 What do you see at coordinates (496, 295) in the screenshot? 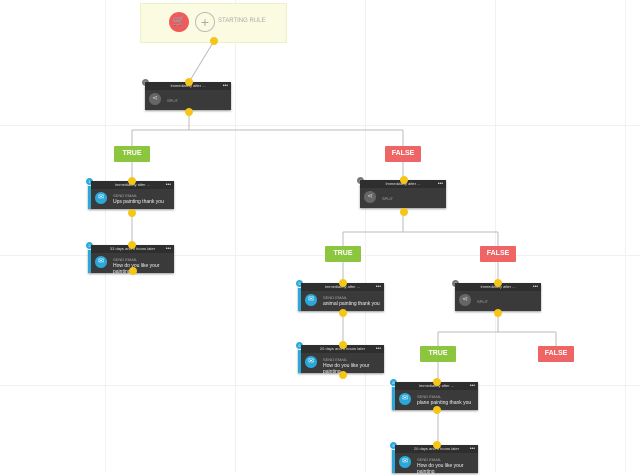
I see `split-node: 7 Immediately after ...••• ⋖ SPLIT` at bounding box center [496, 295].